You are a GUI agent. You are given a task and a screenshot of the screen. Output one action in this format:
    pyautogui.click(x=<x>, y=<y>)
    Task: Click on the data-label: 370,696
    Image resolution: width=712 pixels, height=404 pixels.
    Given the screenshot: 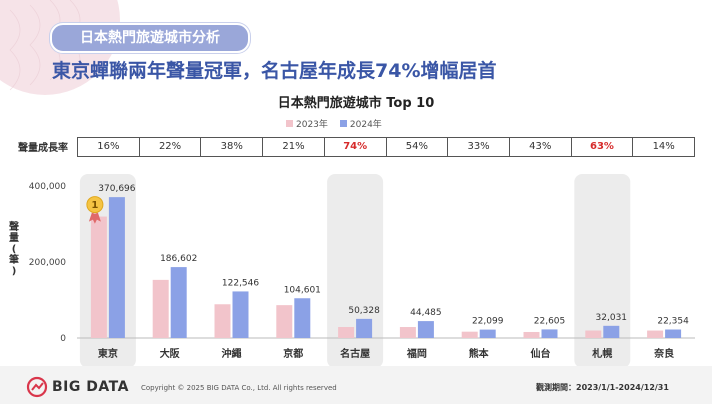 What is the action you would take?
    pyautogui.click(x=116, y=189)
    